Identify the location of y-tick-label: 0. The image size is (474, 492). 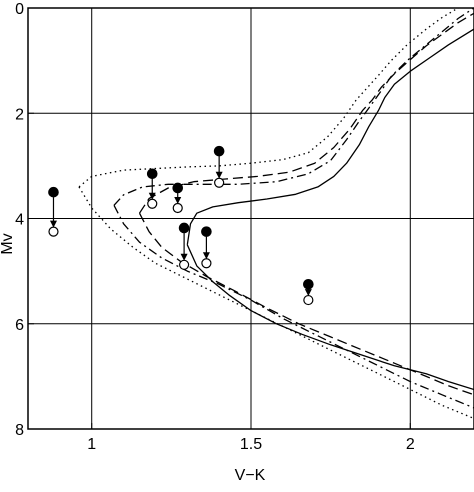
(19, 9).